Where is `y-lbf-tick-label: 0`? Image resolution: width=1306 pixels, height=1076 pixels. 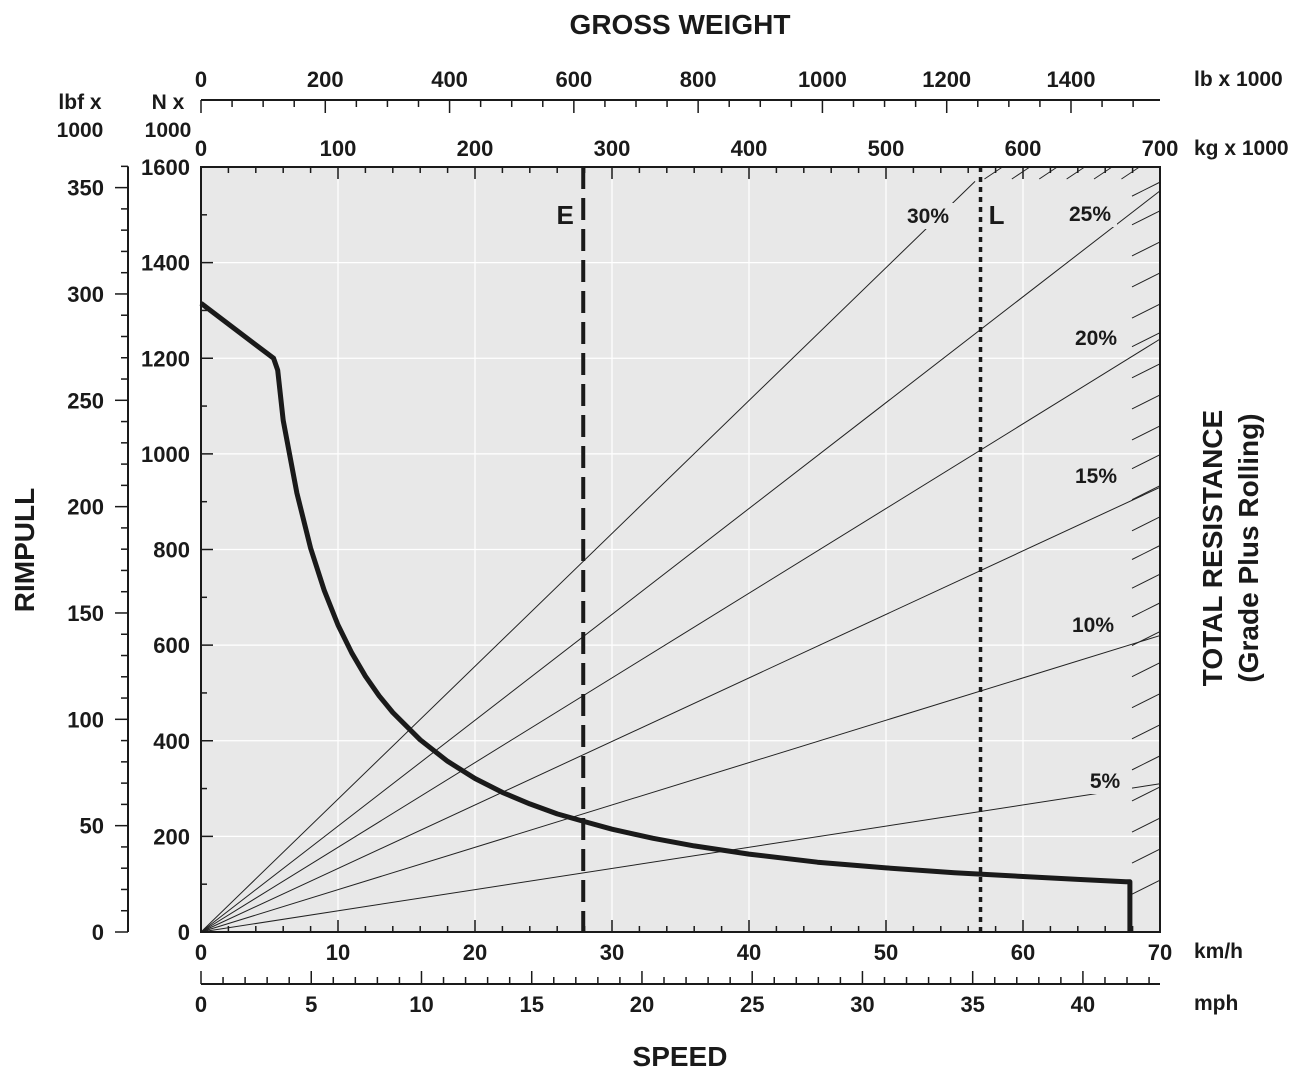
y-lbf-tick-label: 0 is located at coordinates (98, 932).